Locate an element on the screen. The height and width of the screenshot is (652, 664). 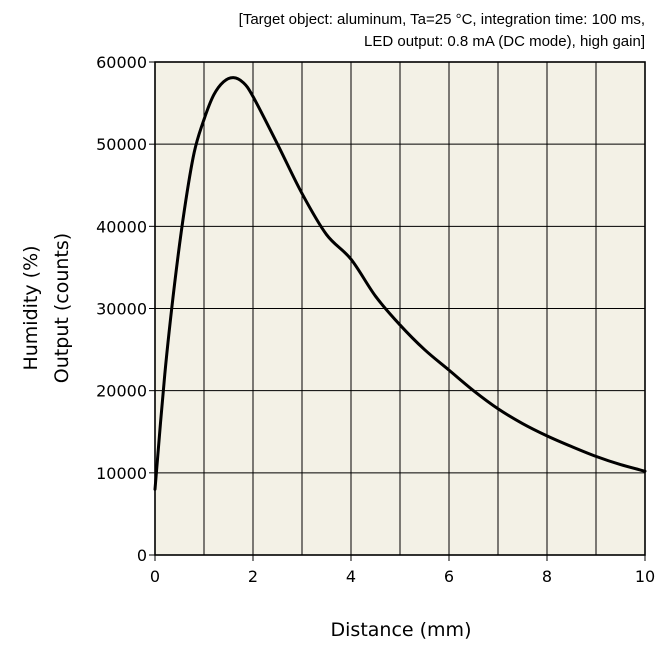
y-axis-label-line-2: Output (counts) is located at coordinates (62, 308).